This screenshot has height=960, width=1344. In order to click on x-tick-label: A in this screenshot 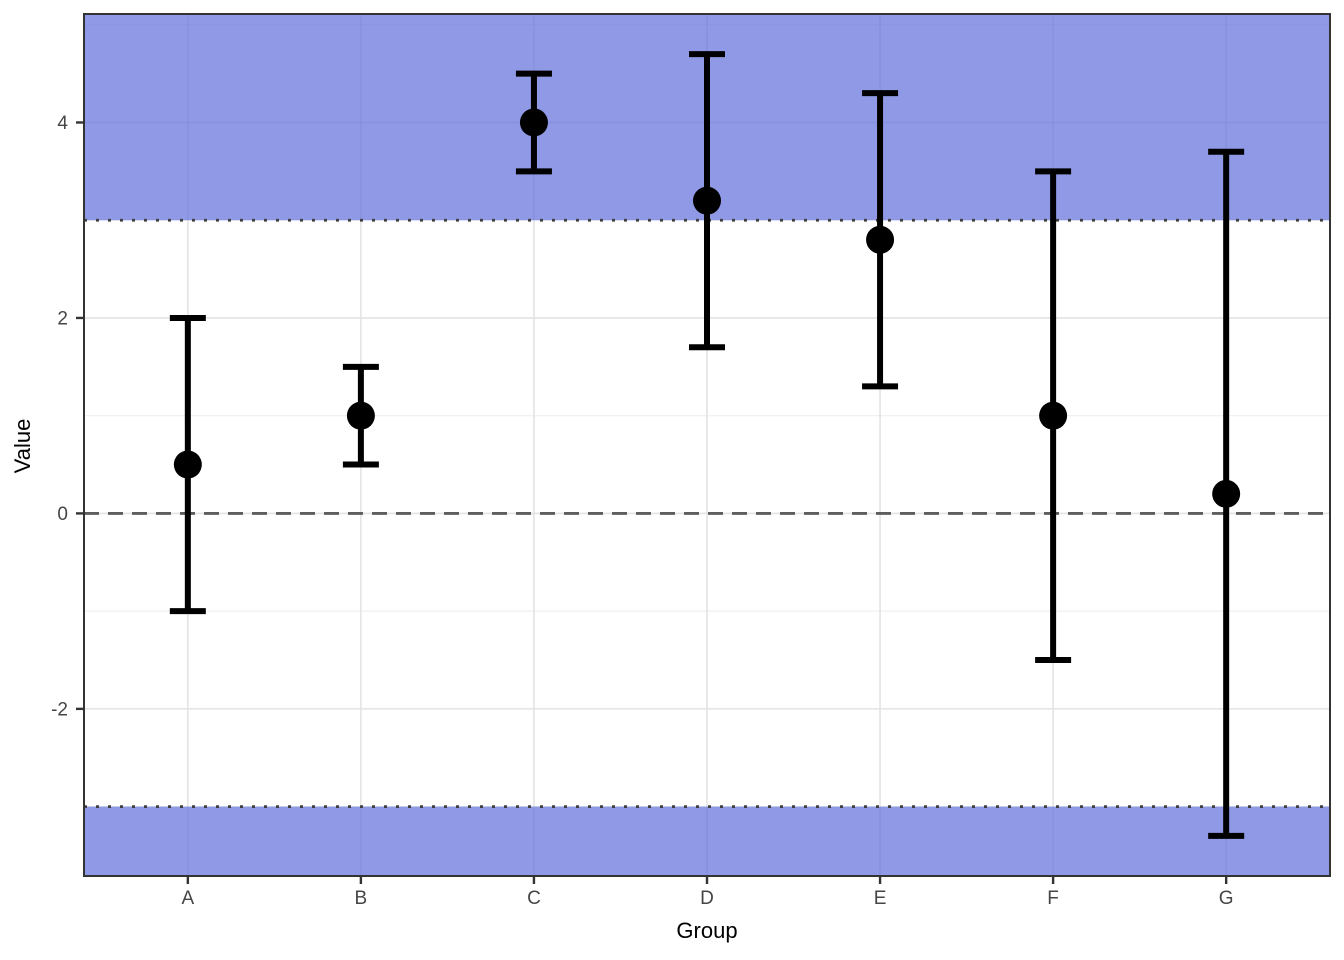, I will do `click(187, 898)`.